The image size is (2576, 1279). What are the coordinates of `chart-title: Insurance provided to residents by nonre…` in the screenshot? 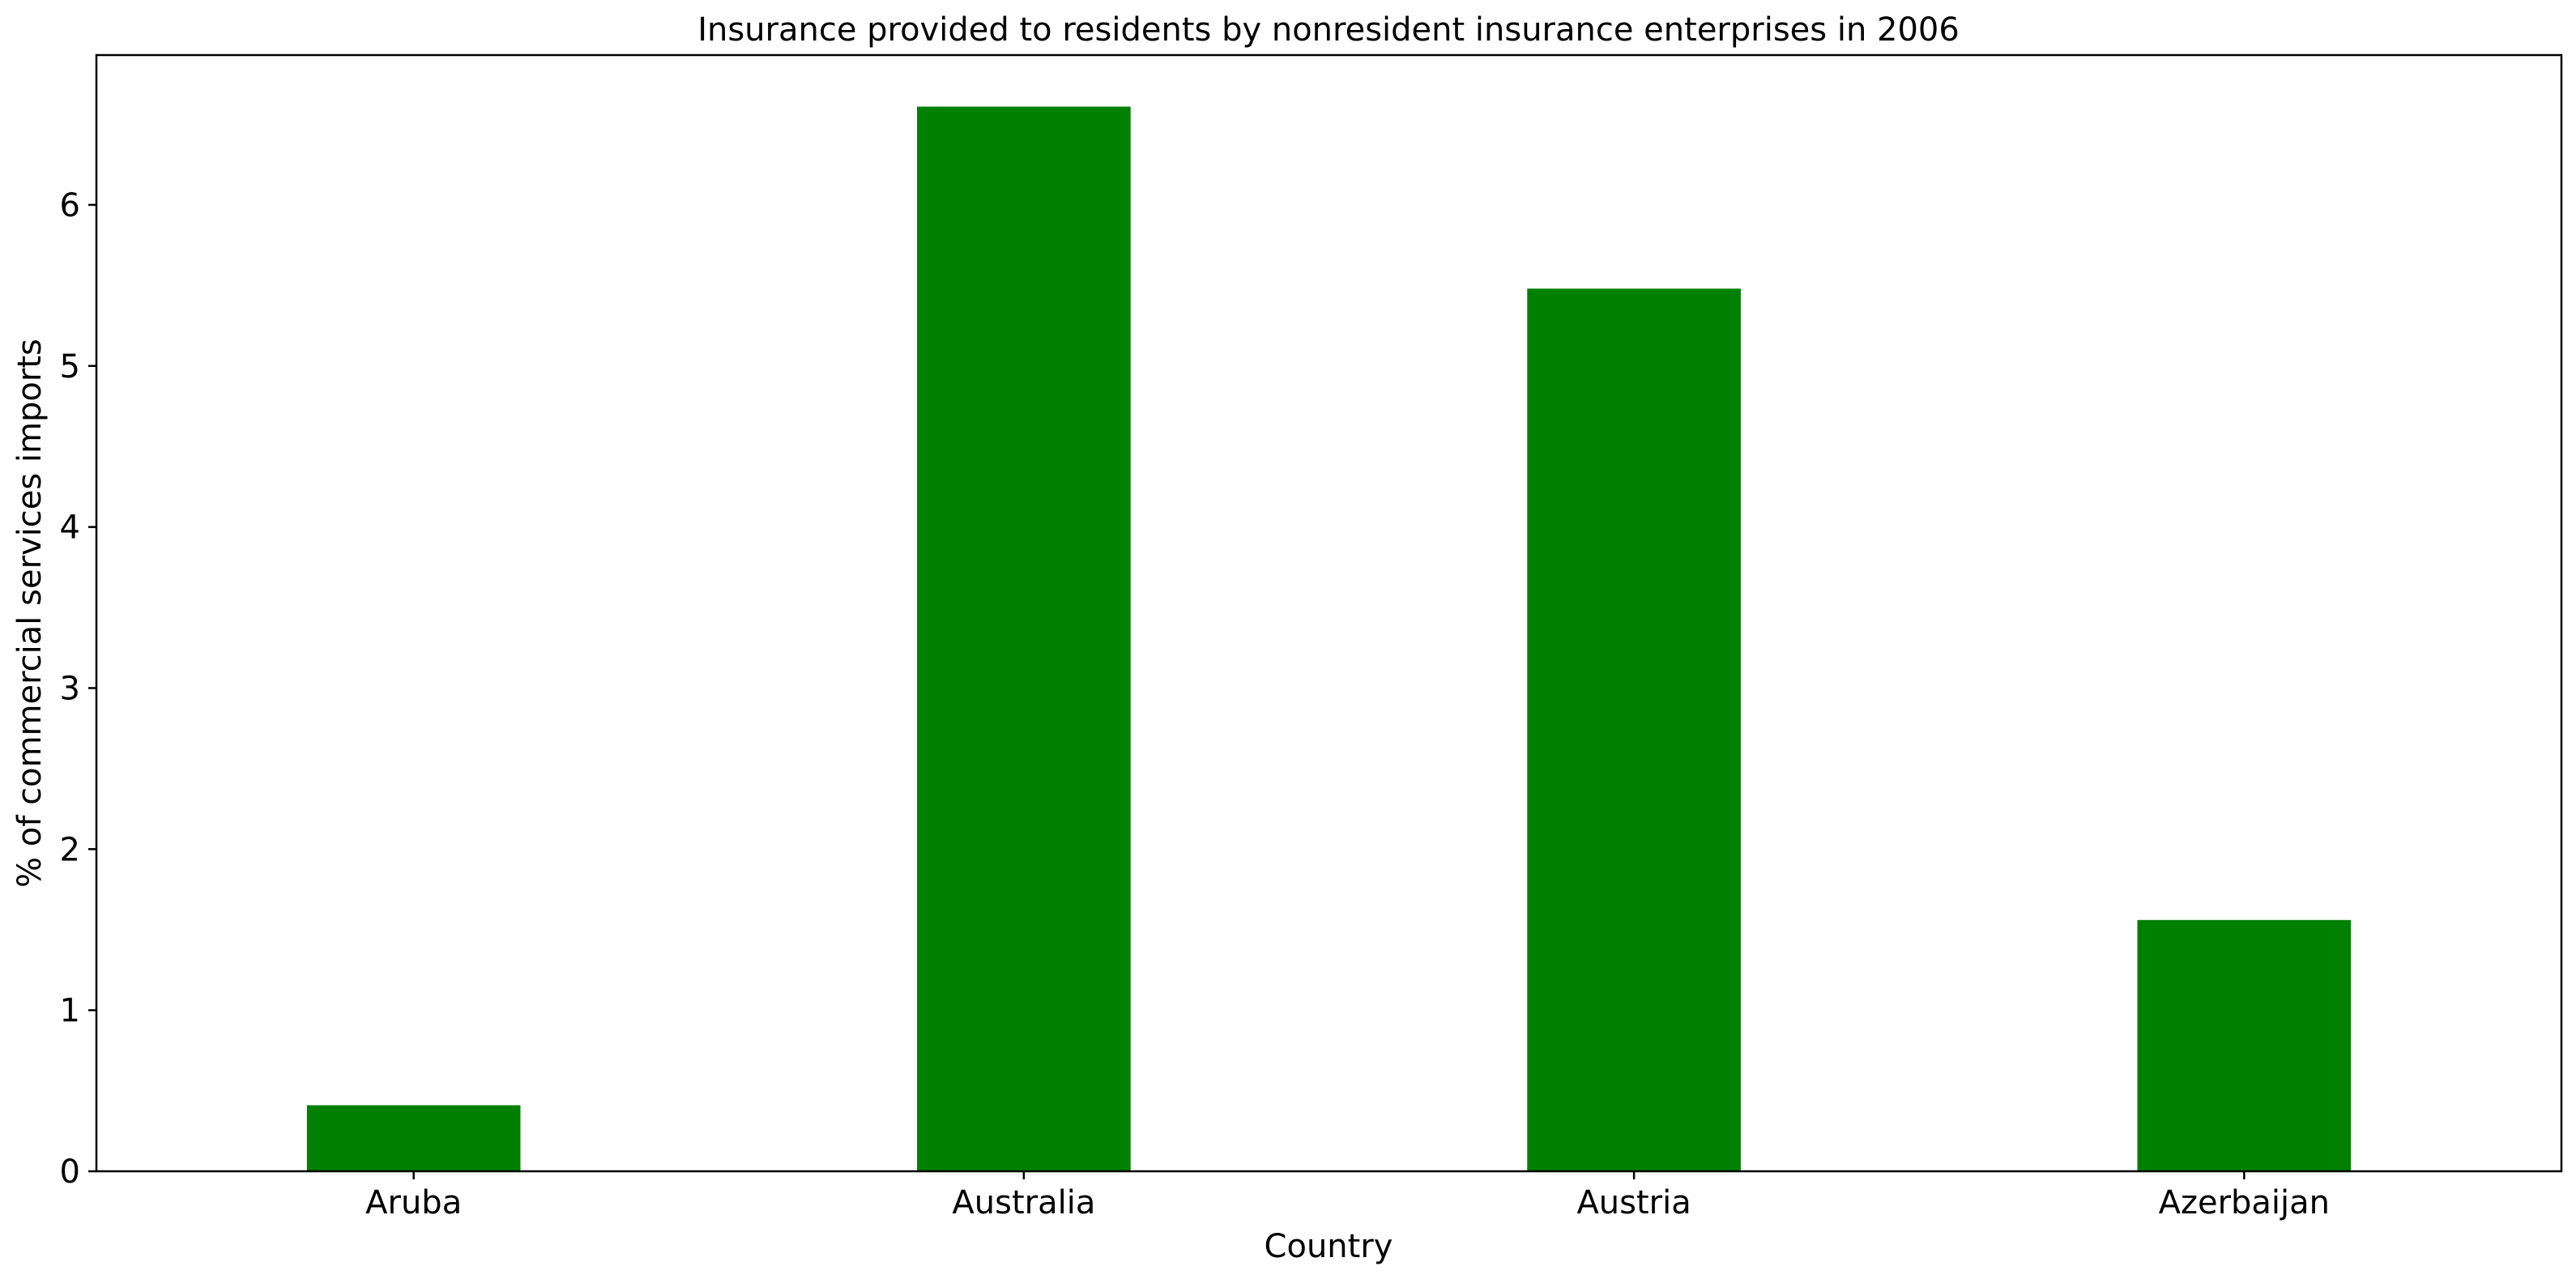 It's located at (1328, 30).